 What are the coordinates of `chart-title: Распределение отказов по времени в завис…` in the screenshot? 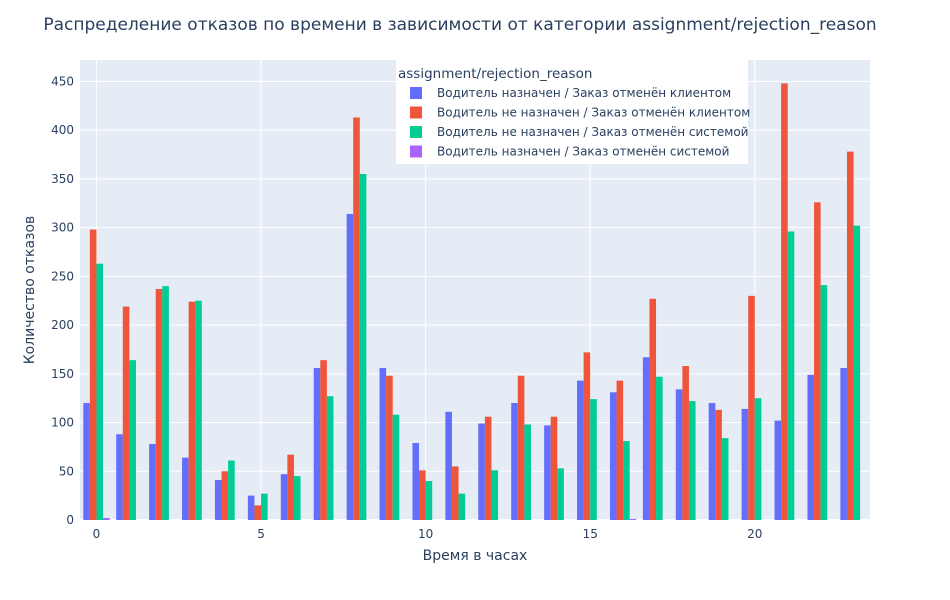 It's located at (459, 25).